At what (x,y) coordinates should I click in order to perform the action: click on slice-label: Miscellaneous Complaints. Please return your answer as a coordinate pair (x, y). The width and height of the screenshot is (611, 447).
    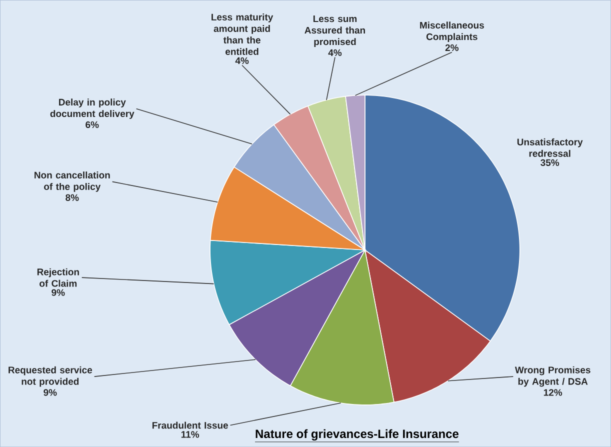
    Looking at the image, I should click on (452, 32).